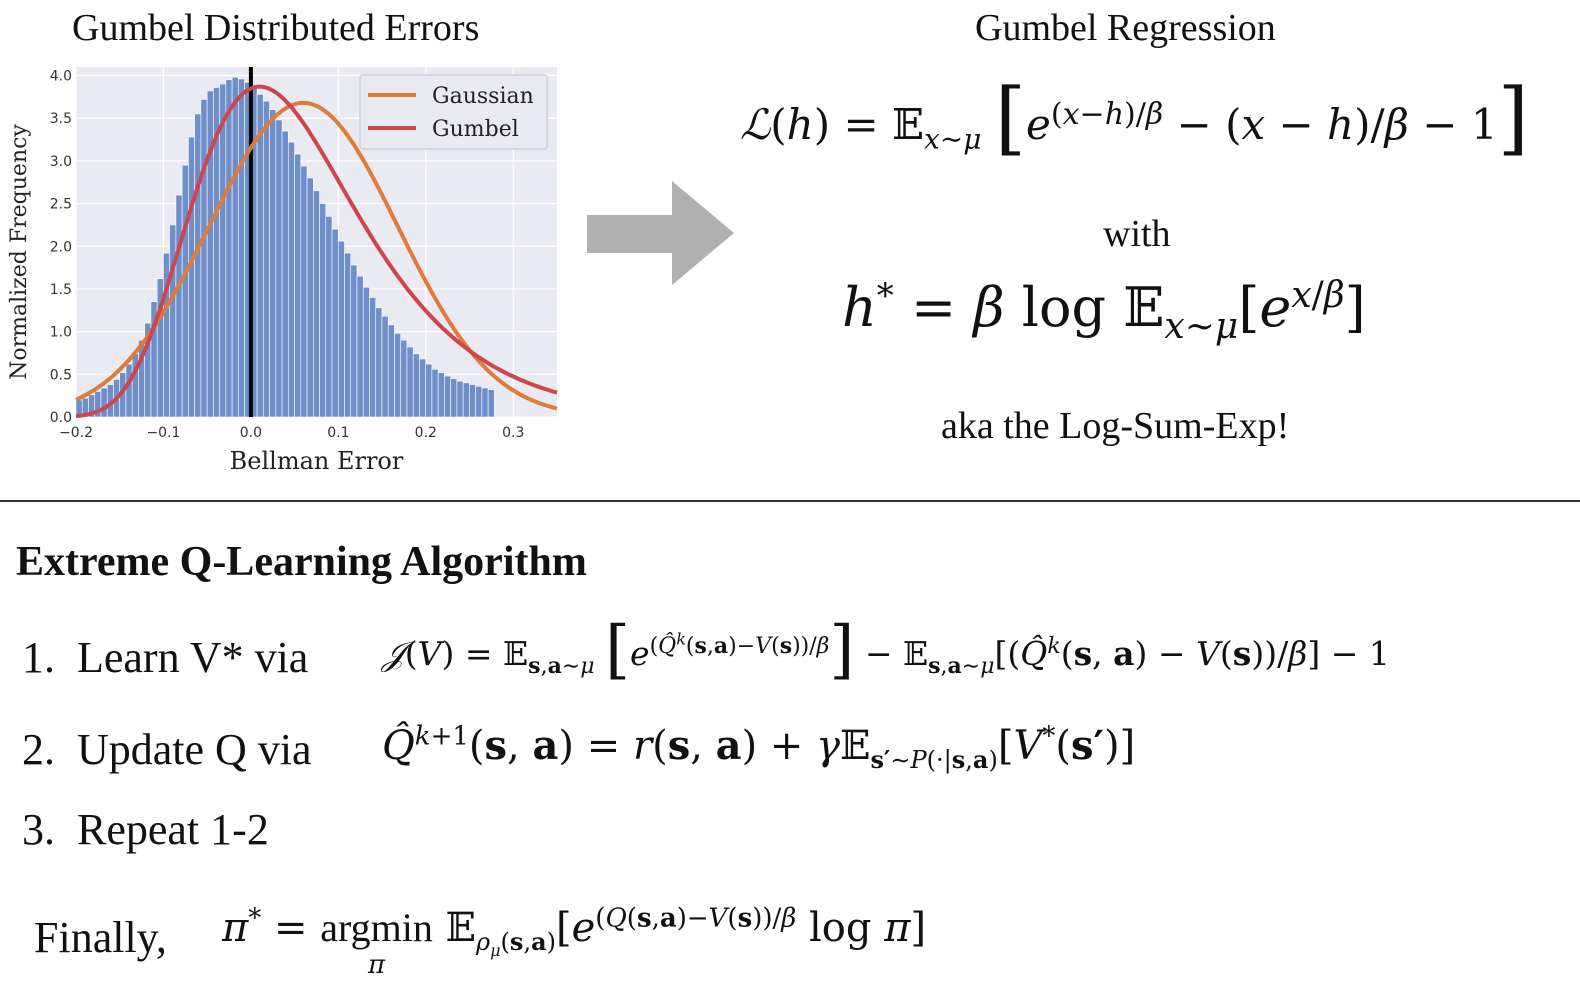 The height and width of the screenshot is (995, 1580). I want to click on step-1-number: 1., so click(38, 657).